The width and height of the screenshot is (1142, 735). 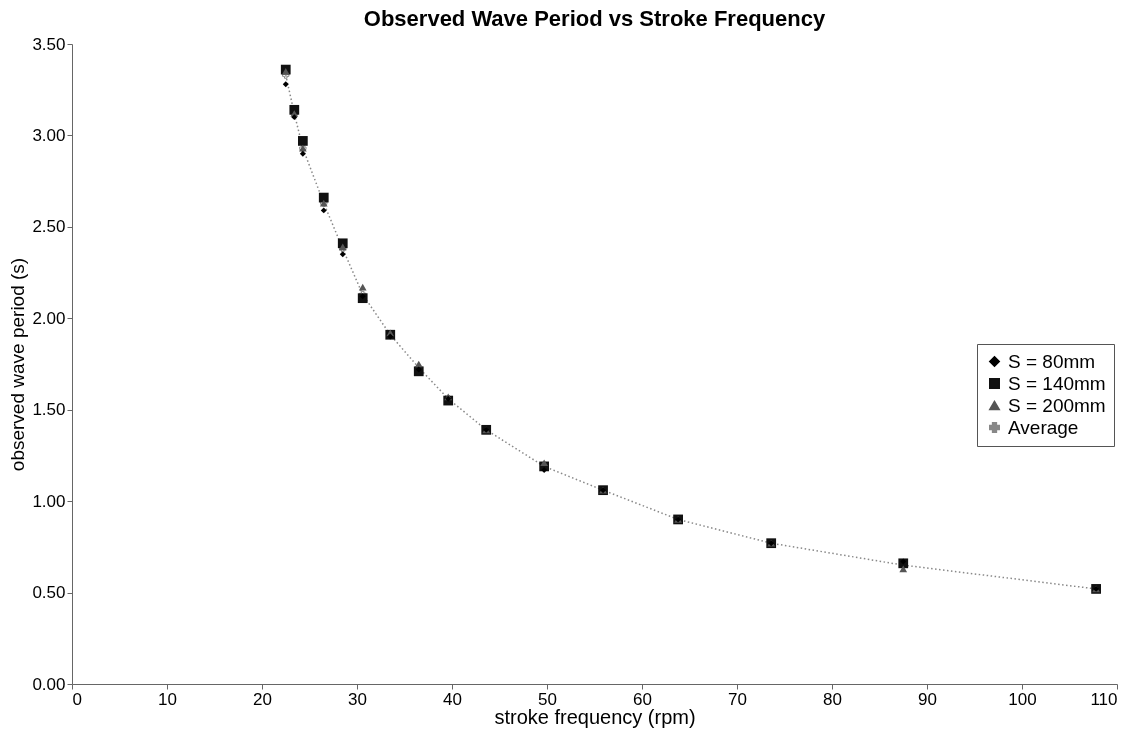 I want to click on x-tick-label: 10, so click(x=167, y=699).